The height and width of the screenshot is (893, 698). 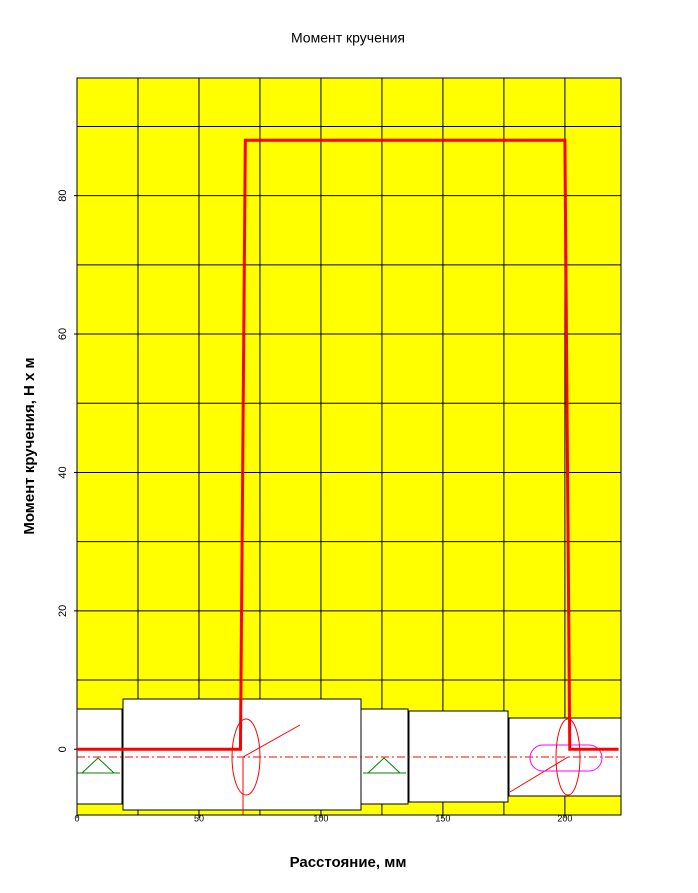 I want to click on y-tick-label: 80, so click(x=63, y=196).